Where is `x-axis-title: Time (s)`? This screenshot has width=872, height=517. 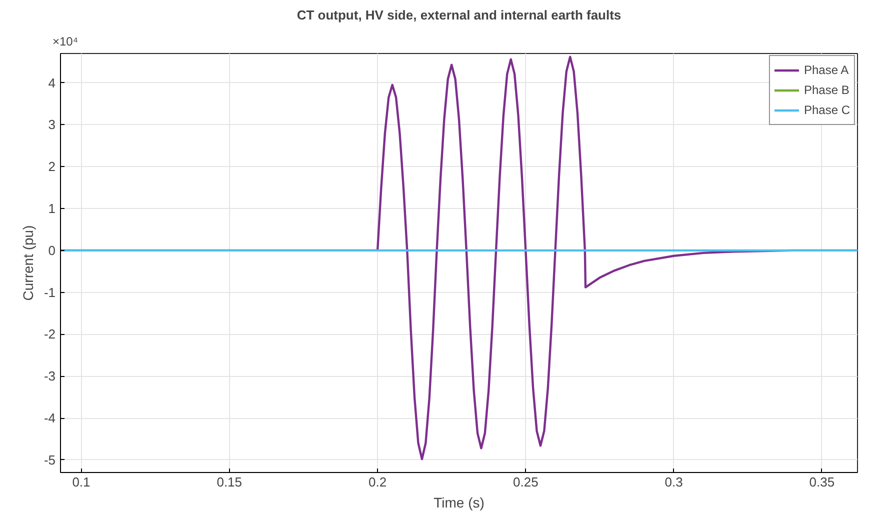 x-axis-title: Time (s) is located at coordinates (459, 502).